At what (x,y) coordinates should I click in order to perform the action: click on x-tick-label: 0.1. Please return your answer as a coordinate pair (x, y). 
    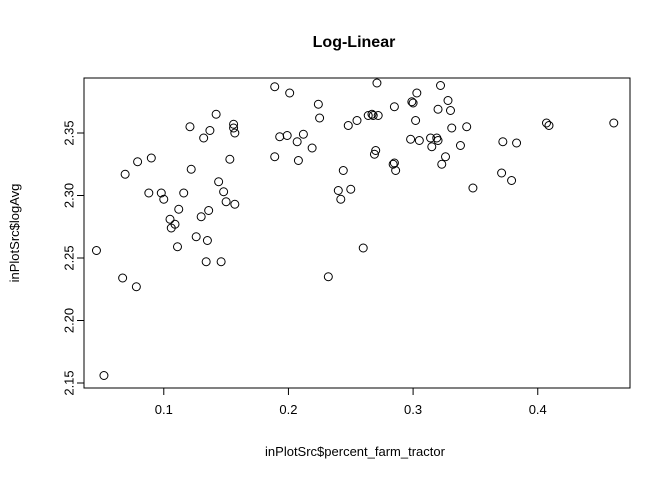
    Looking at the image, I should click on (164, 409).